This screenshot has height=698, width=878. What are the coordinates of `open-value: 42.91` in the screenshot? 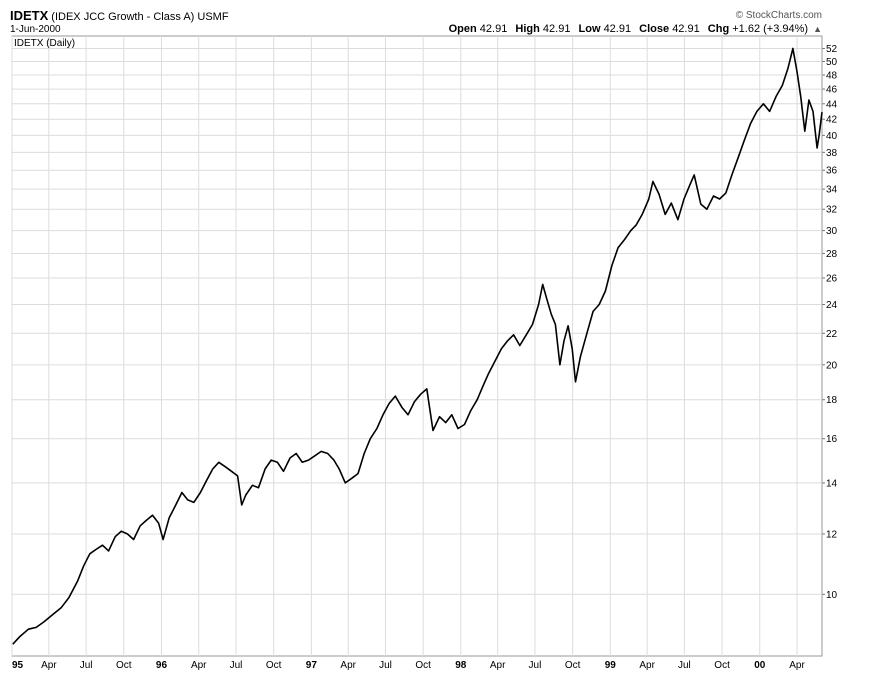 It's located at (493, 29).